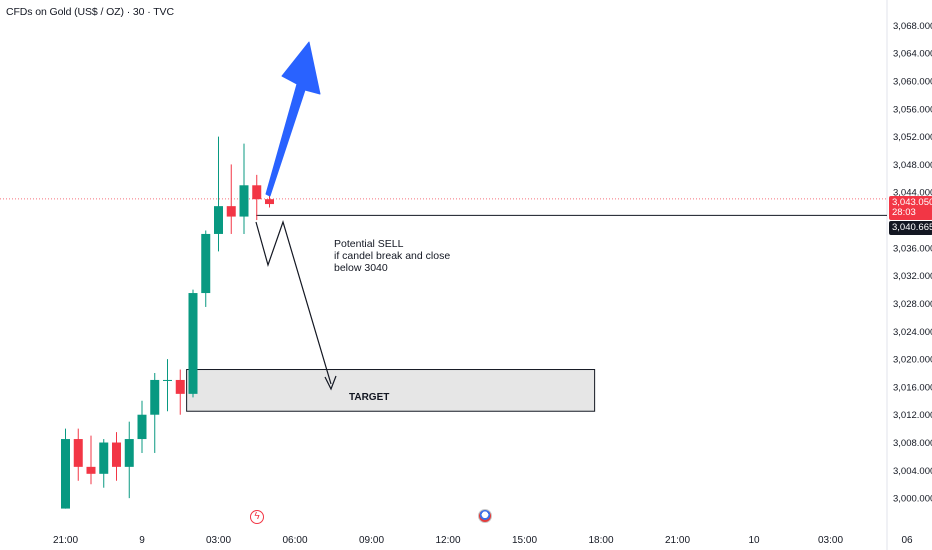  Describe the element at coordinates (912, 387) in the screenshot. I see `y-tick-label: 3,016.000` at that location.